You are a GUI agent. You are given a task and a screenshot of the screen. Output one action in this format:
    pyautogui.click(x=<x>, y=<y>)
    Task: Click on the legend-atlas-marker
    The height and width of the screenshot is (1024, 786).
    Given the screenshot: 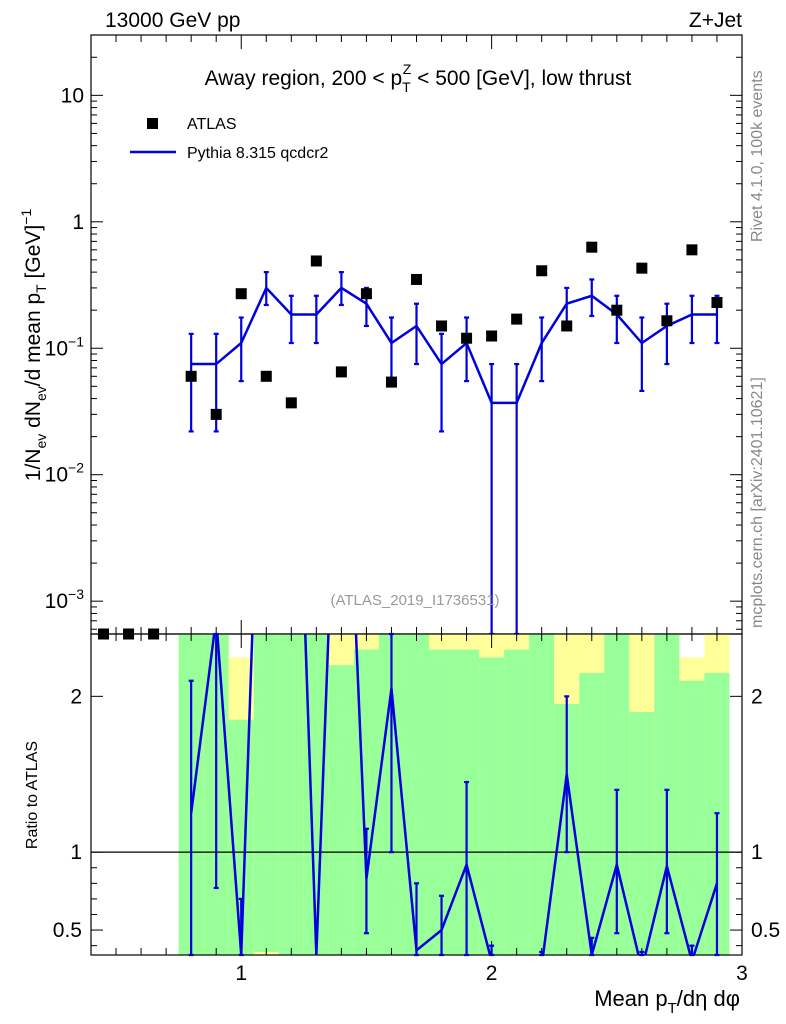 What is the action you would take?
    pyautogui.click(x=152, y=123)
    